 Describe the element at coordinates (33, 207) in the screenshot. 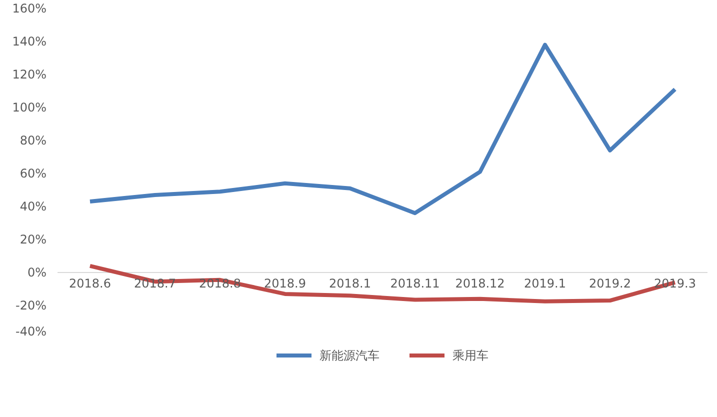

I see `y-tick-label: 40%` at that location.